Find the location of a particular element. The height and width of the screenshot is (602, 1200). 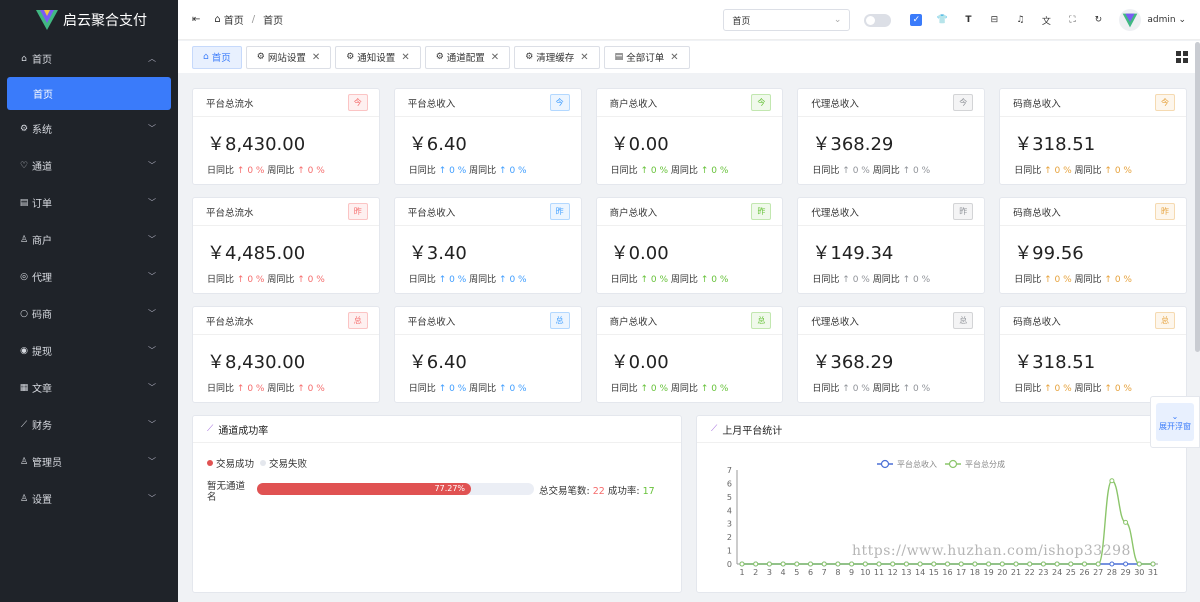

sidebar-item-11: ♙ 设置 ﹀ is located at coordinates (89, 498).